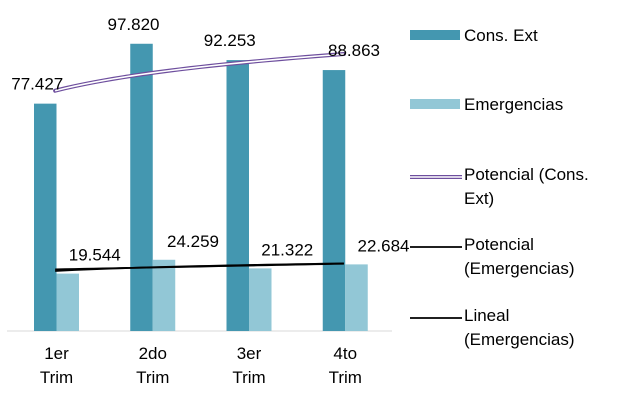 The image size is (625, 393). What do you see at coordinates (345, 353) in the screenshot?
I see `x-tick-label: 4to` at bounding box center [345, 353].